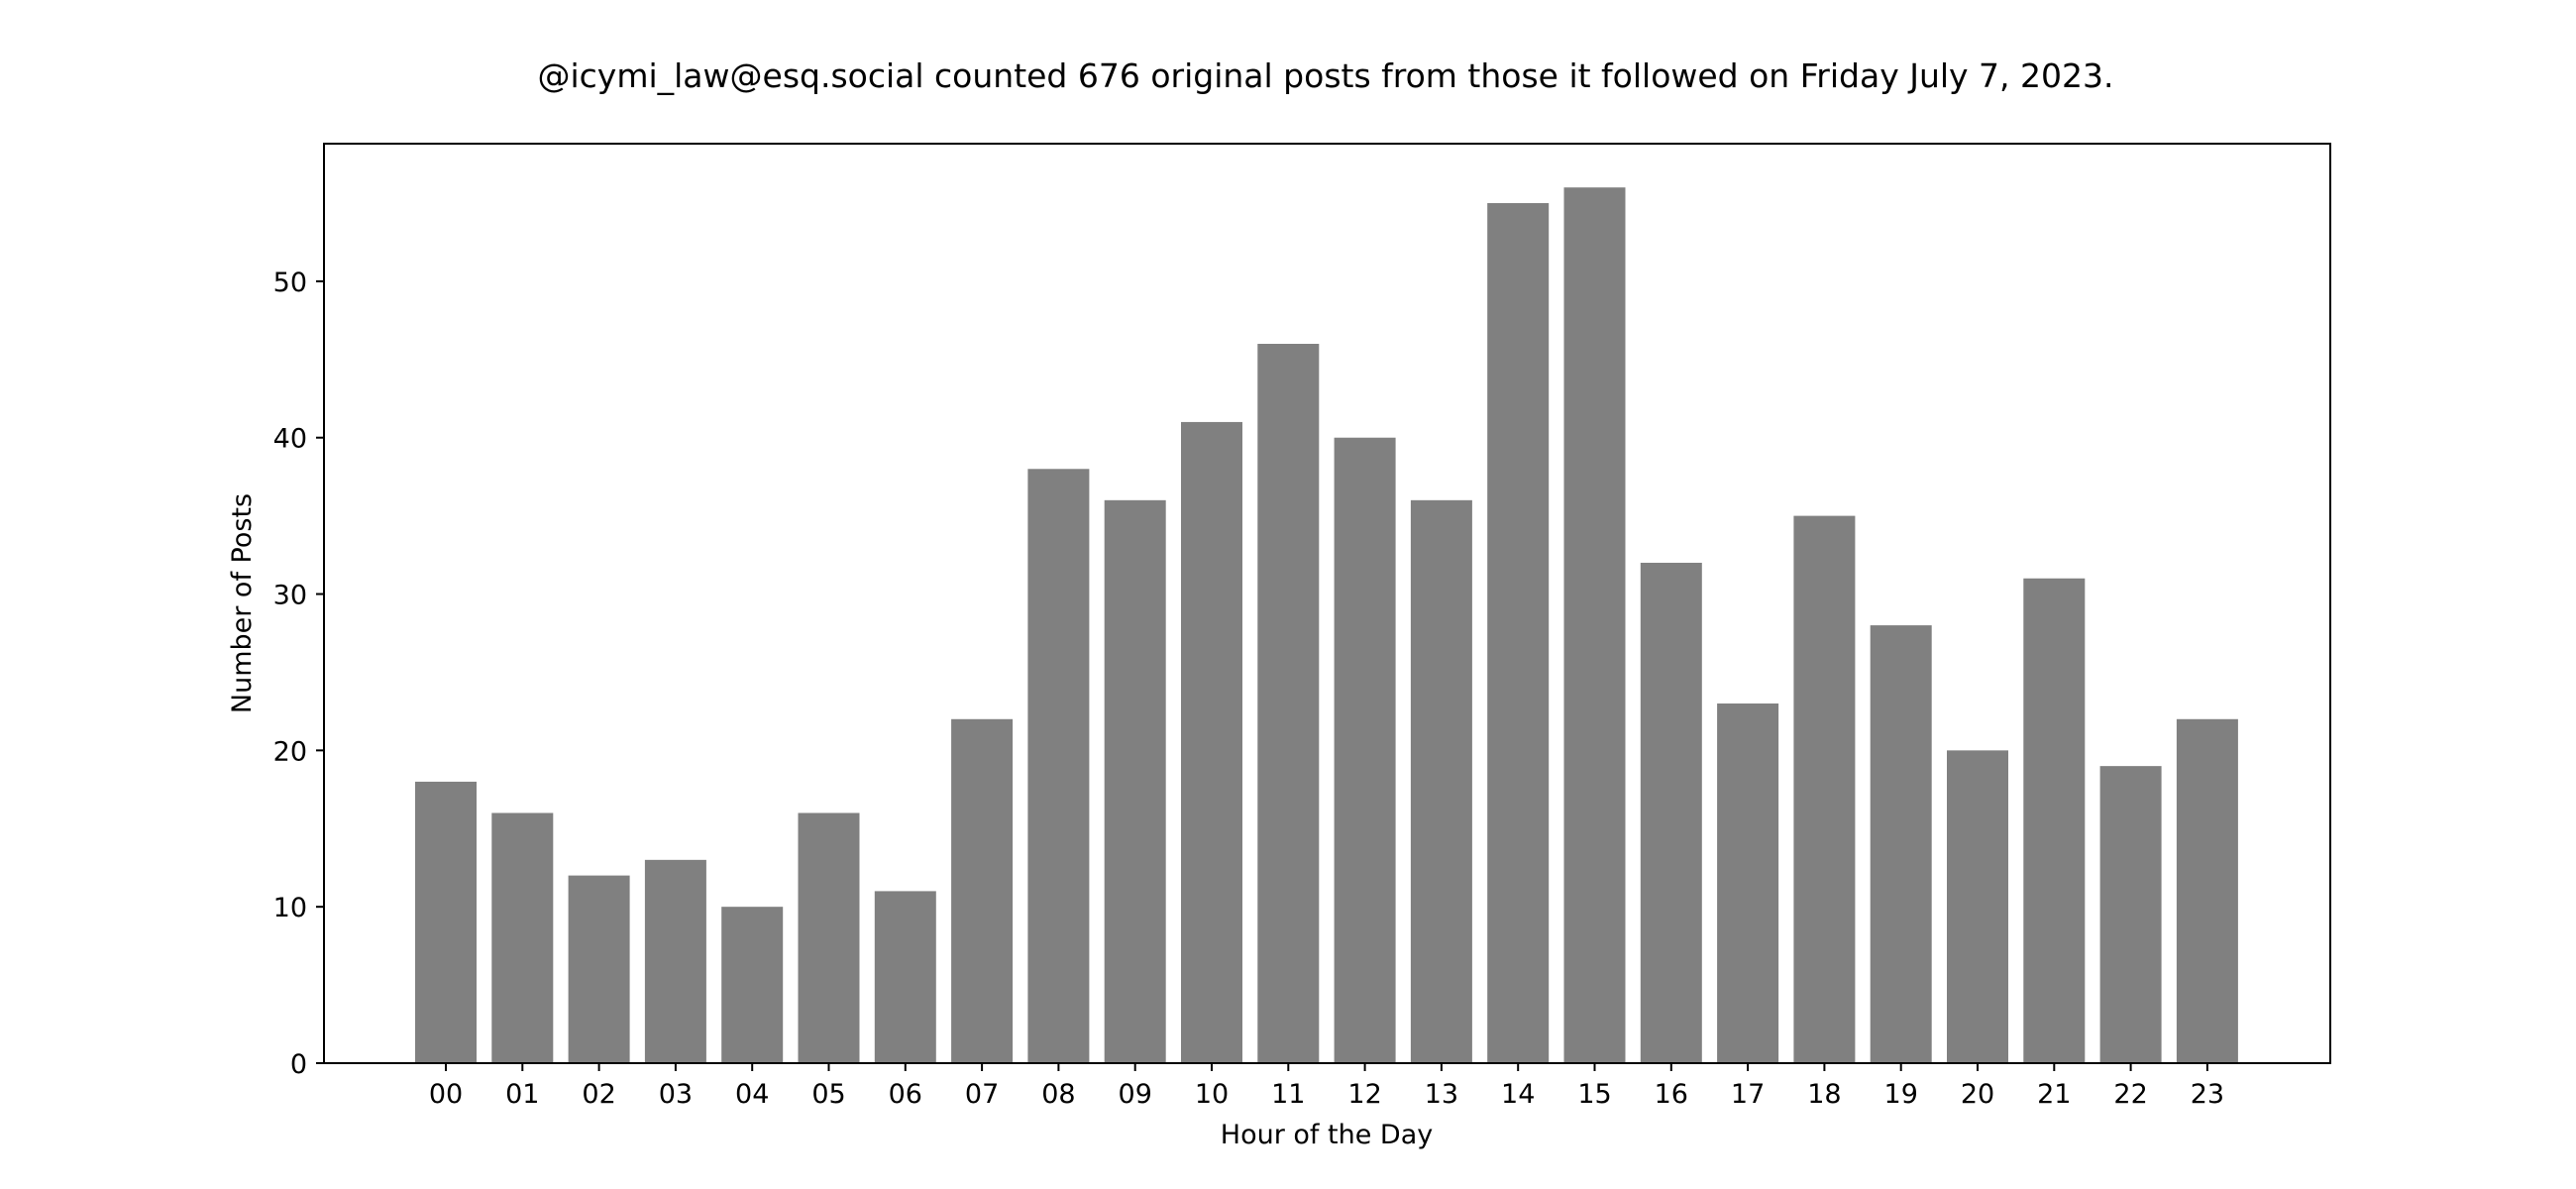 This screenshot has width=2576, height=1189. I want to click on x-tick-label: 17, so click(1748, 1094).